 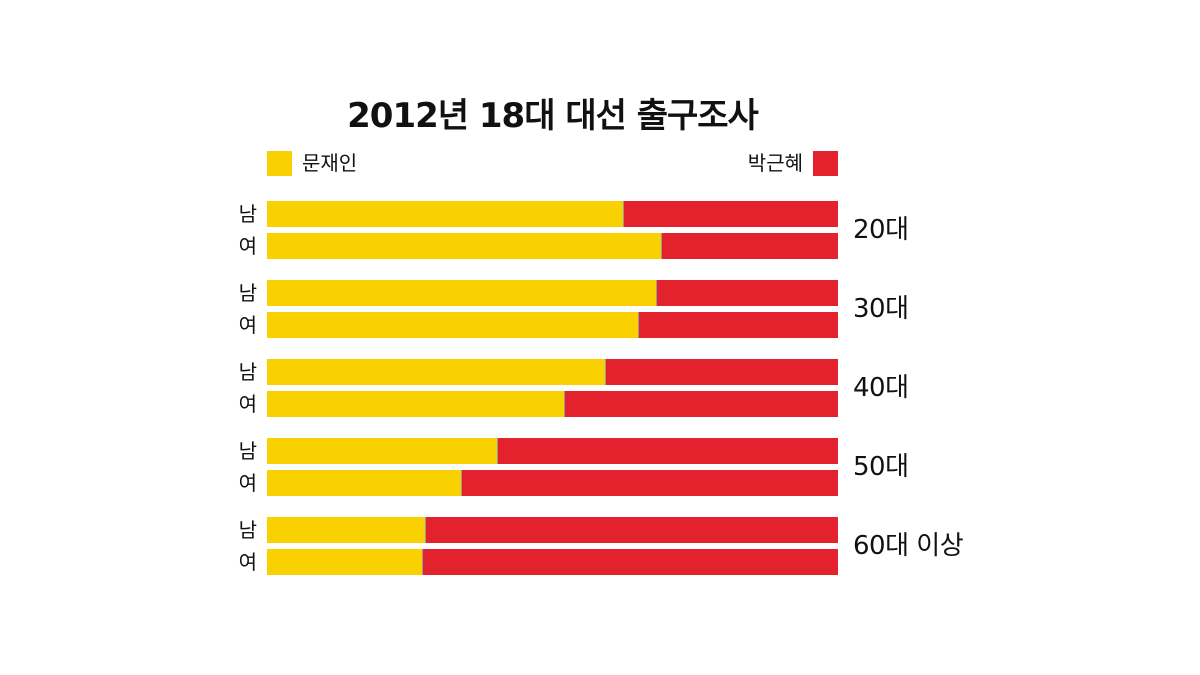 I want to click on age-group-label: 30대, so click(x=881, y=309).